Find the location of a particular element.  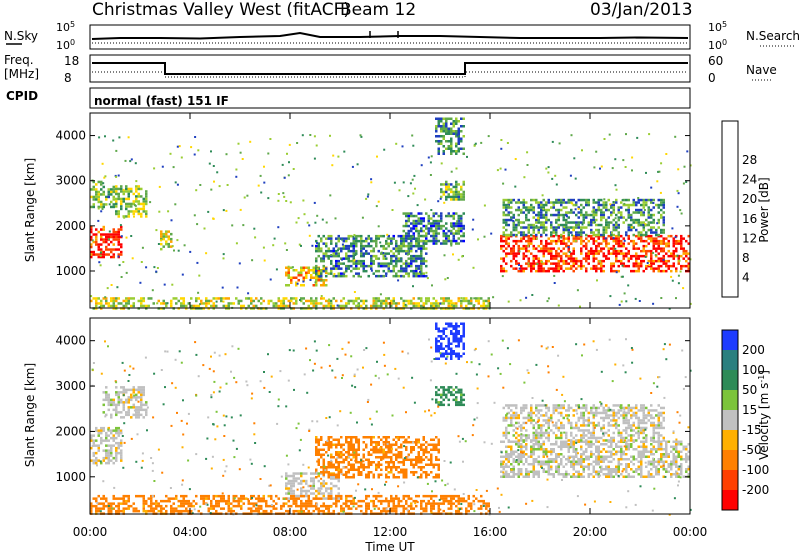

nsky-tick-bottom: 100 is located at coordinates (65, 45).